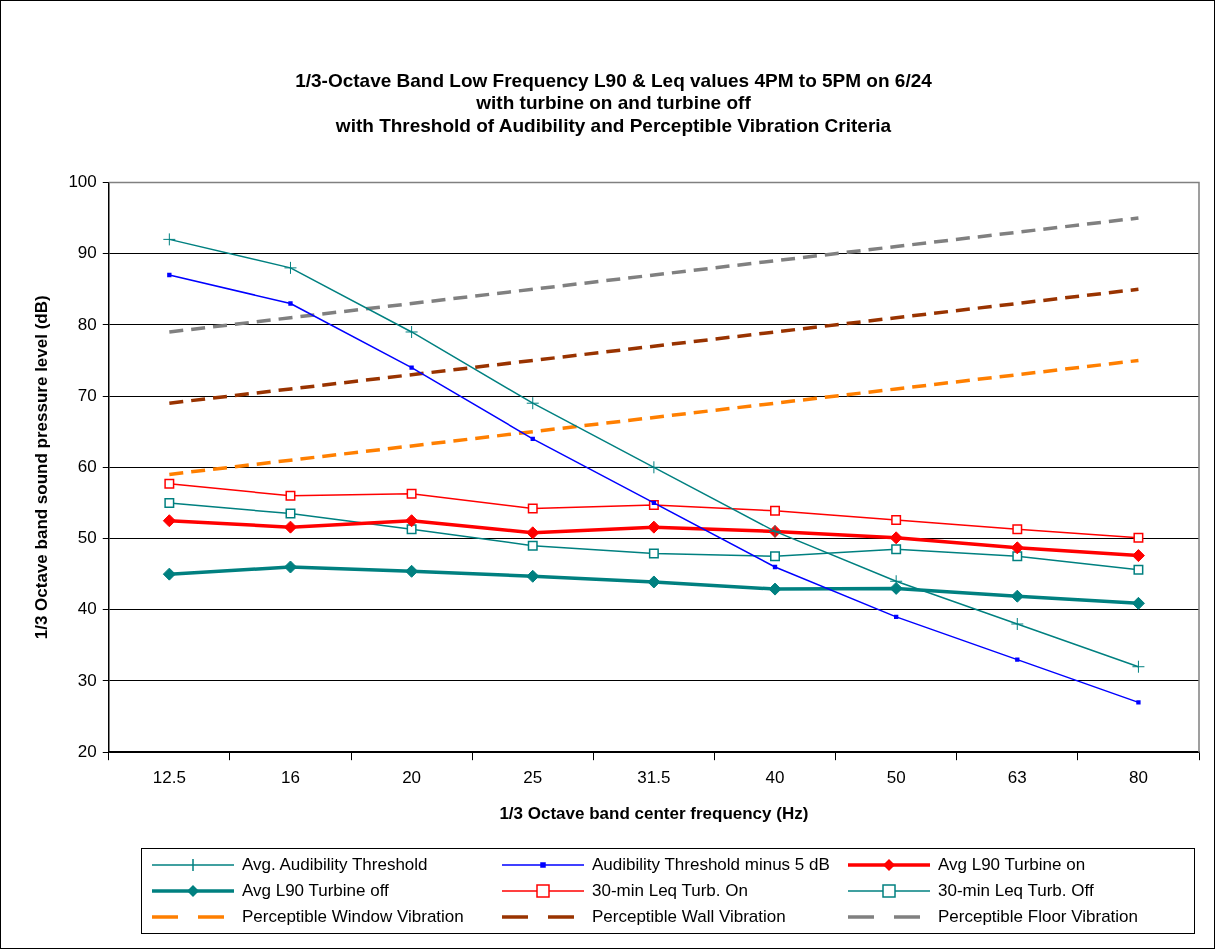 This screenshot has width=1215, height=949. What do you see at coordinates (87, 395) in the screenshot?
I see `y-tick-label: 70` at bounding box center [87, 395].